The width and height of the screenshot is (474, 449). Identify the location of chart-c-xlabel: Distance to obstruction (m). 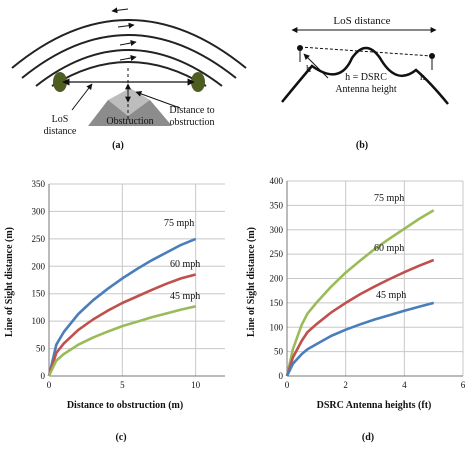
(125, 405).